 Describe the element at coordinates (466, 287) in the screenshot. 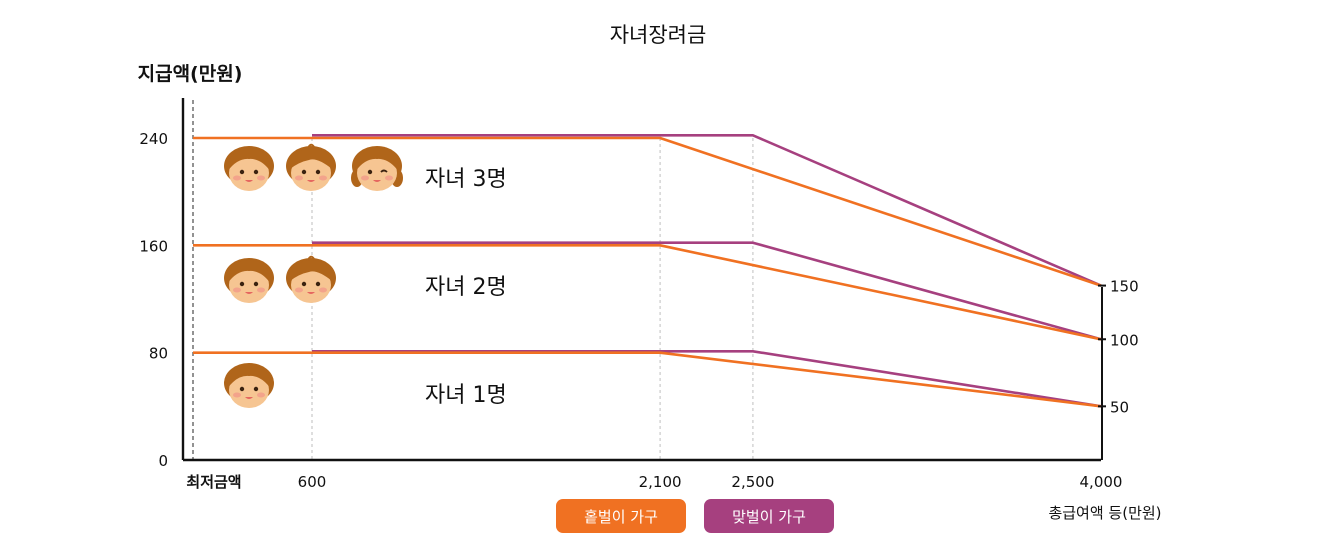

I see `group-label: 자녀 2명` at that location.